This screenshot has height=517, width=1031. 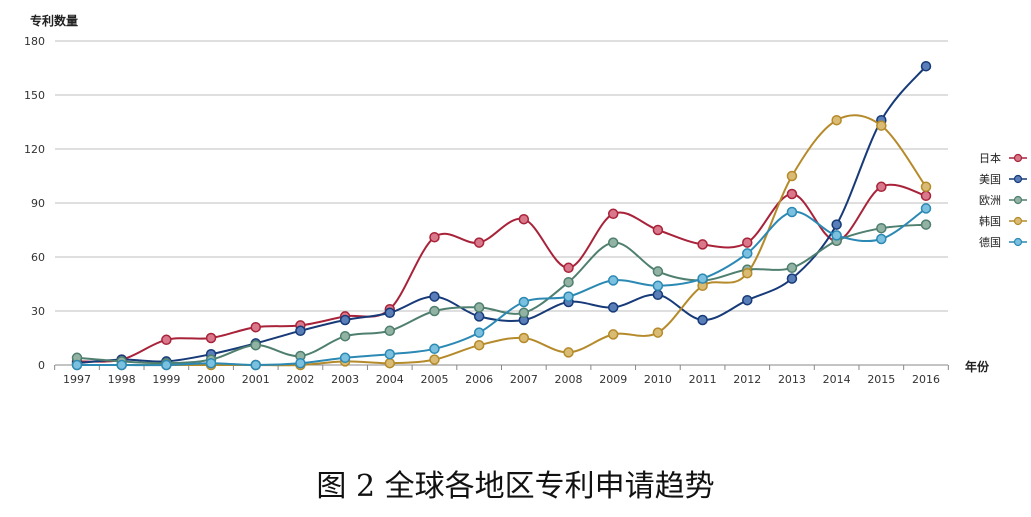 I want to click on x-tick-label: 1998, so click(x=122, y=379).